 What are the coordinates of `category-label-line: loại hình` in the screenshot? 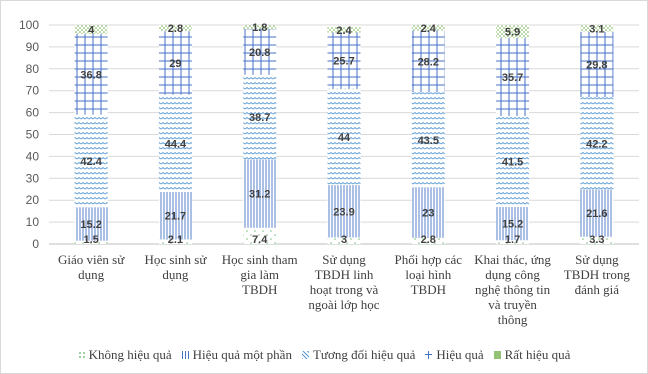 It's located at (428, 274).